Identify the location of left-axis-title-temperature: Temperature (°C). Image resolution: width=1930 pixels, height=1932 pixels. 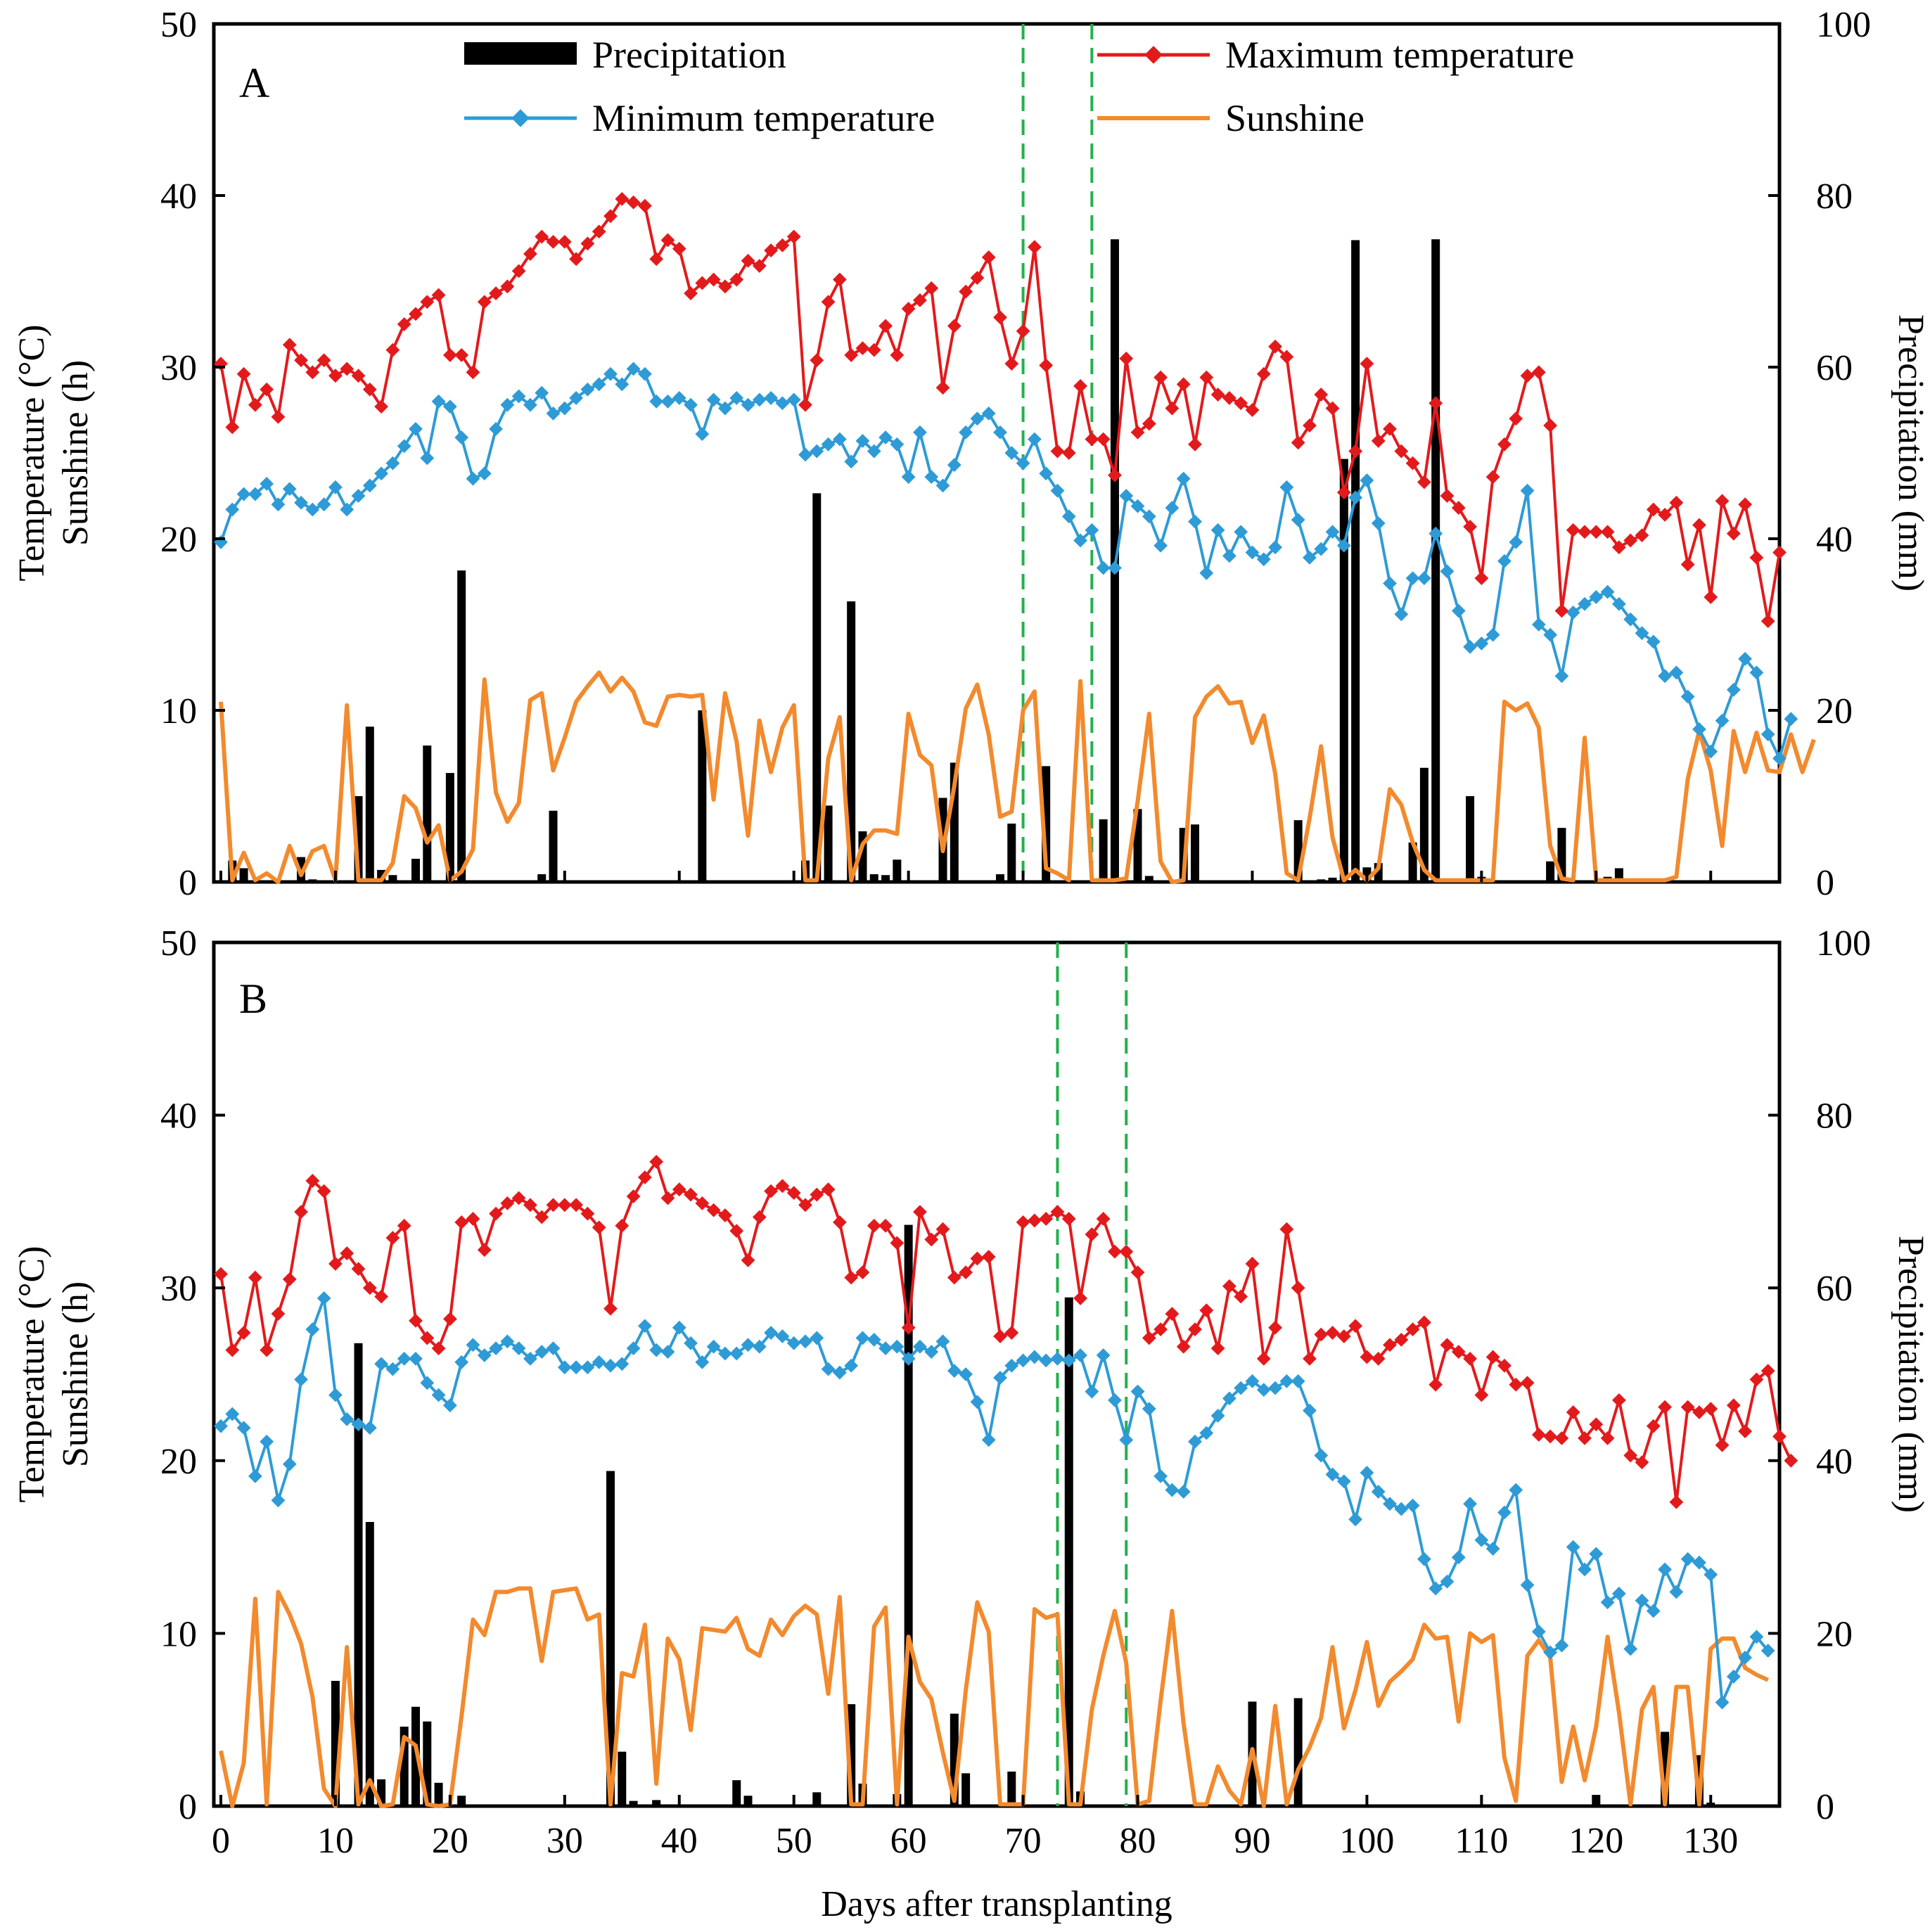
(32, 1374).